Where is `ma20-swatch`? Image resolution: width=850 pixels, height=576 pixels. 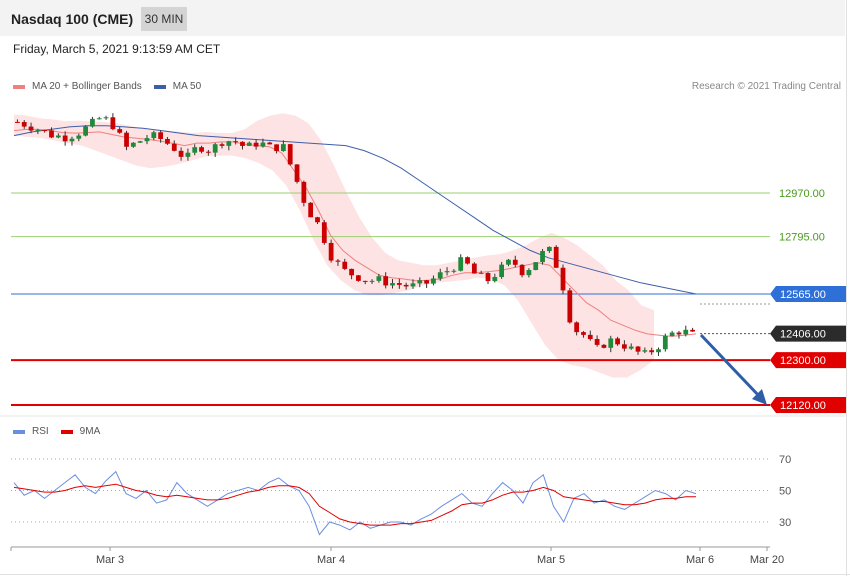
ma20-swatch is located at coordinates (19, 86).